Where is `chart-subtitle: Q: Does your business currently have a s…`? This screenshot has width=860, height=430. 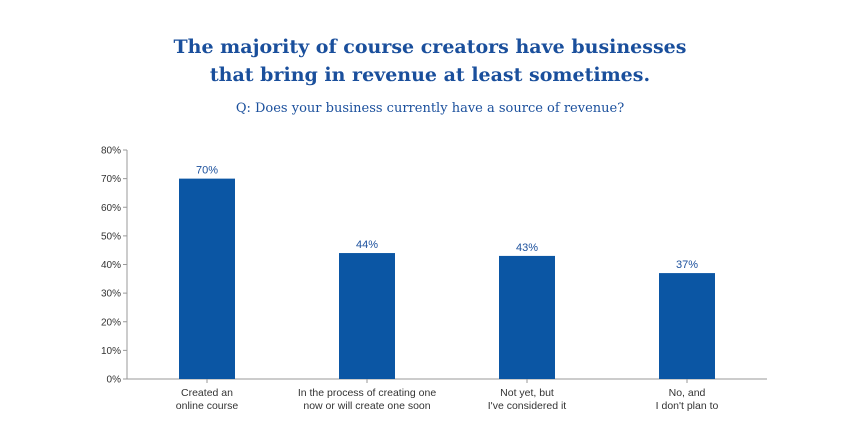 chart-subtitle: Q: Does your business currently have a s… is located at coordinates (430, 108).